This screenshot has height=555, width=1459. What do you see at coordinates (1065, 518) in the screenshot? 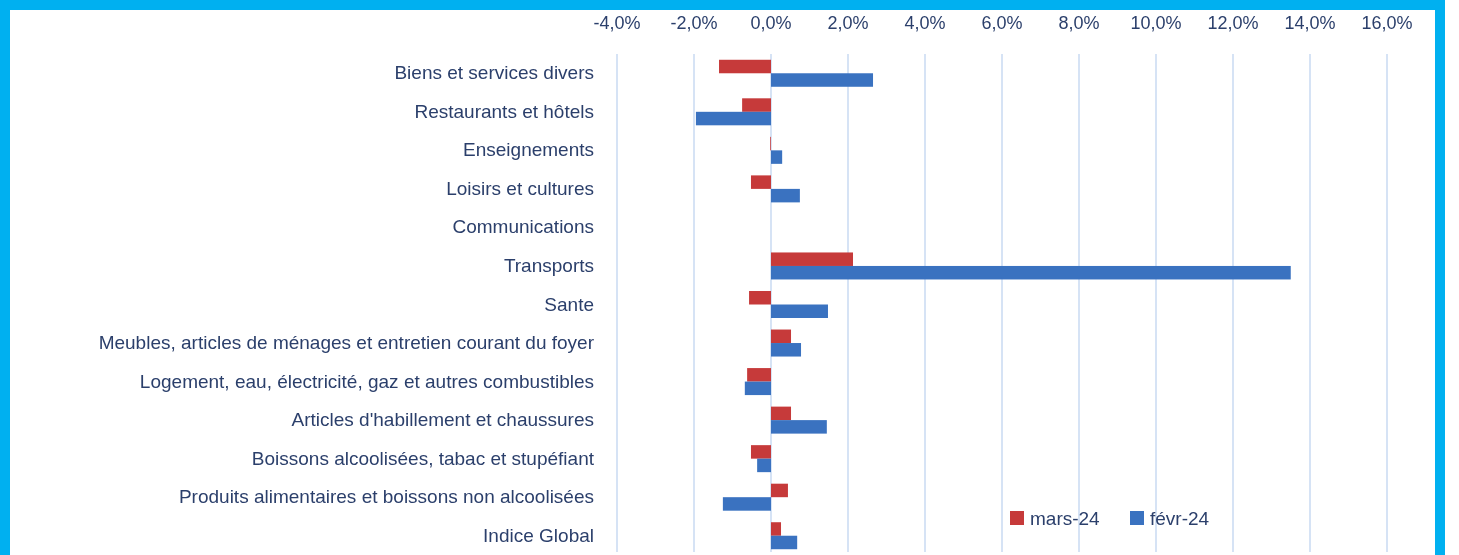
I see `legend-label: mars-24` at bounding box center [1065, 518].